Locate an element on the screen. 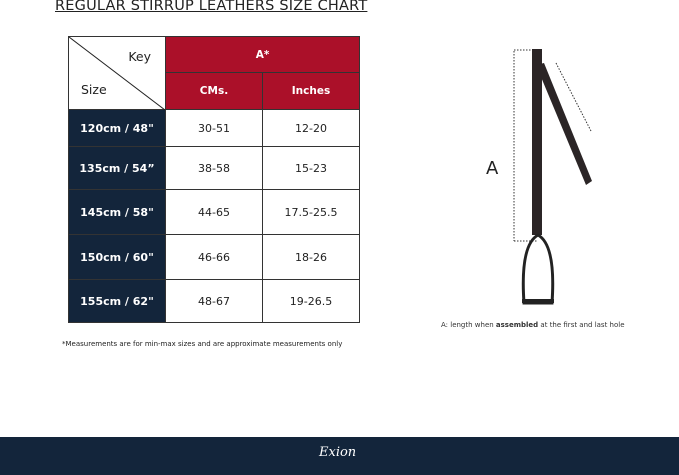  table-row: 135cm / 54” 38-58 15-23 is located at coordinates (214, 168).